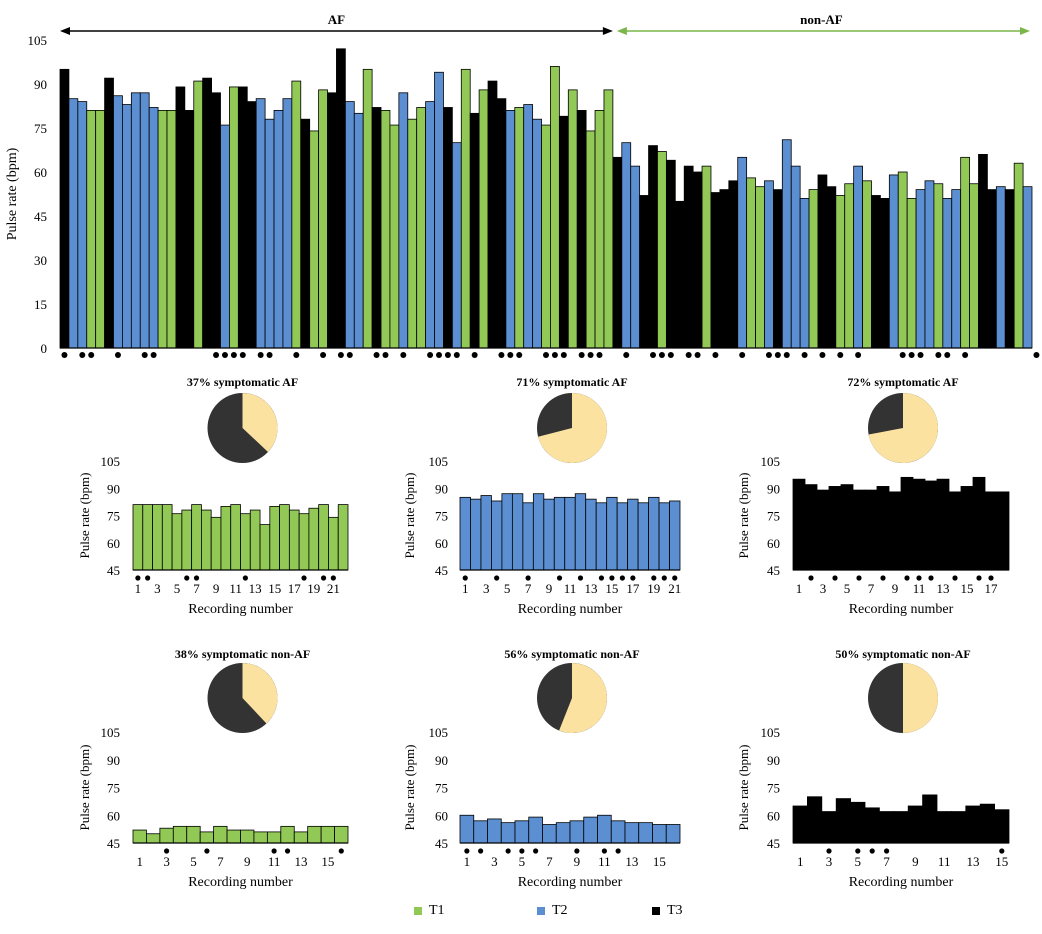 The height and width of the screenshot is (934, 1042). I want to click on sub-x-axis-label: Recording number, so click(240, 609).